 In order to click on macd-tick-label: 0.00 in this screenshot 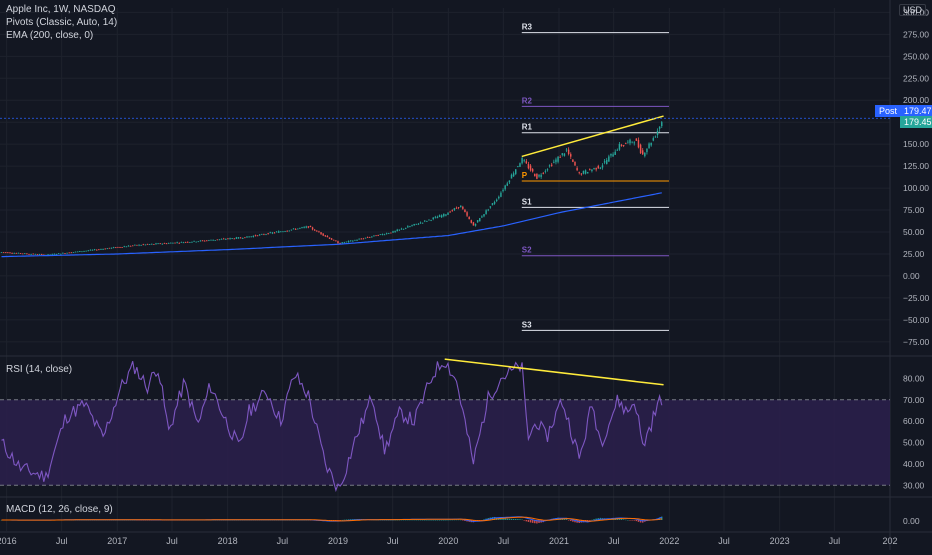, I will do `click(911, 521)`.